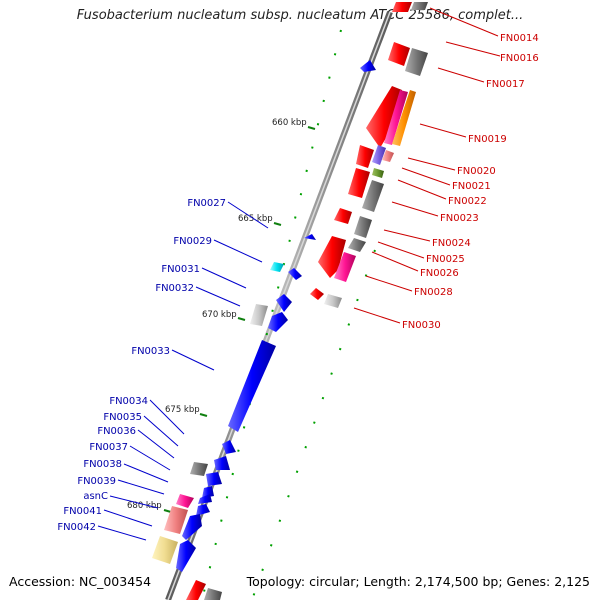  Describe the element at coordinates (108, 447) in the screenshot. I see `label-fn0037: FN0037` at that location.